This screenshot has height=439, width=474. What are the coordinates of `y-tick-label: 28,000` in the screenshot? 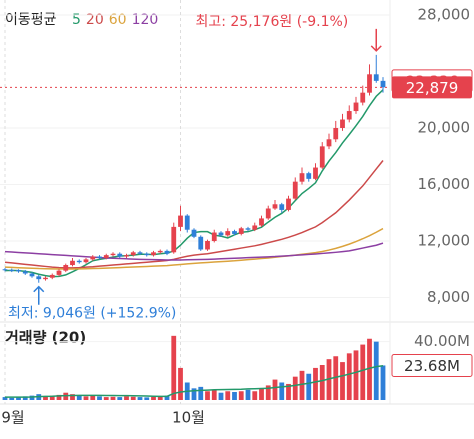 It's located at (444, 14).